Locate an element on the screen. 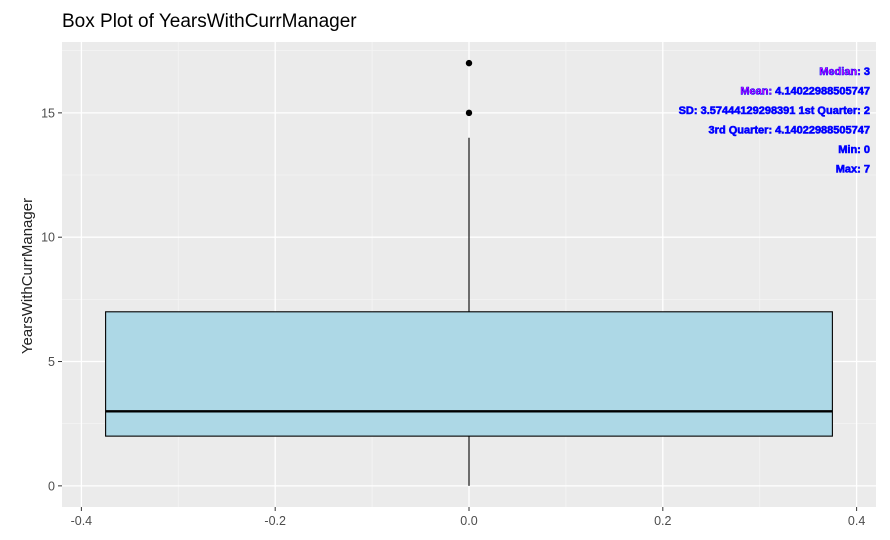 This screenshot has width=890, height=540. y-tick-label: 0 is located at coordinates (51, 486).